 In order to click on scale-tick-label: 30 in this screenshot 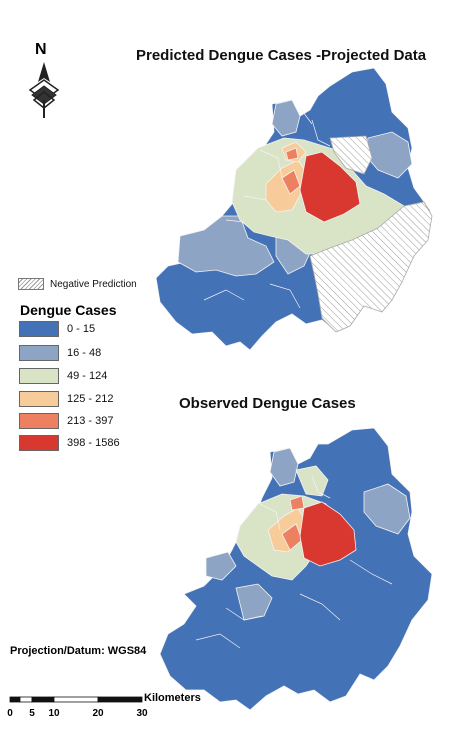, I will do `click(142, 713)`.